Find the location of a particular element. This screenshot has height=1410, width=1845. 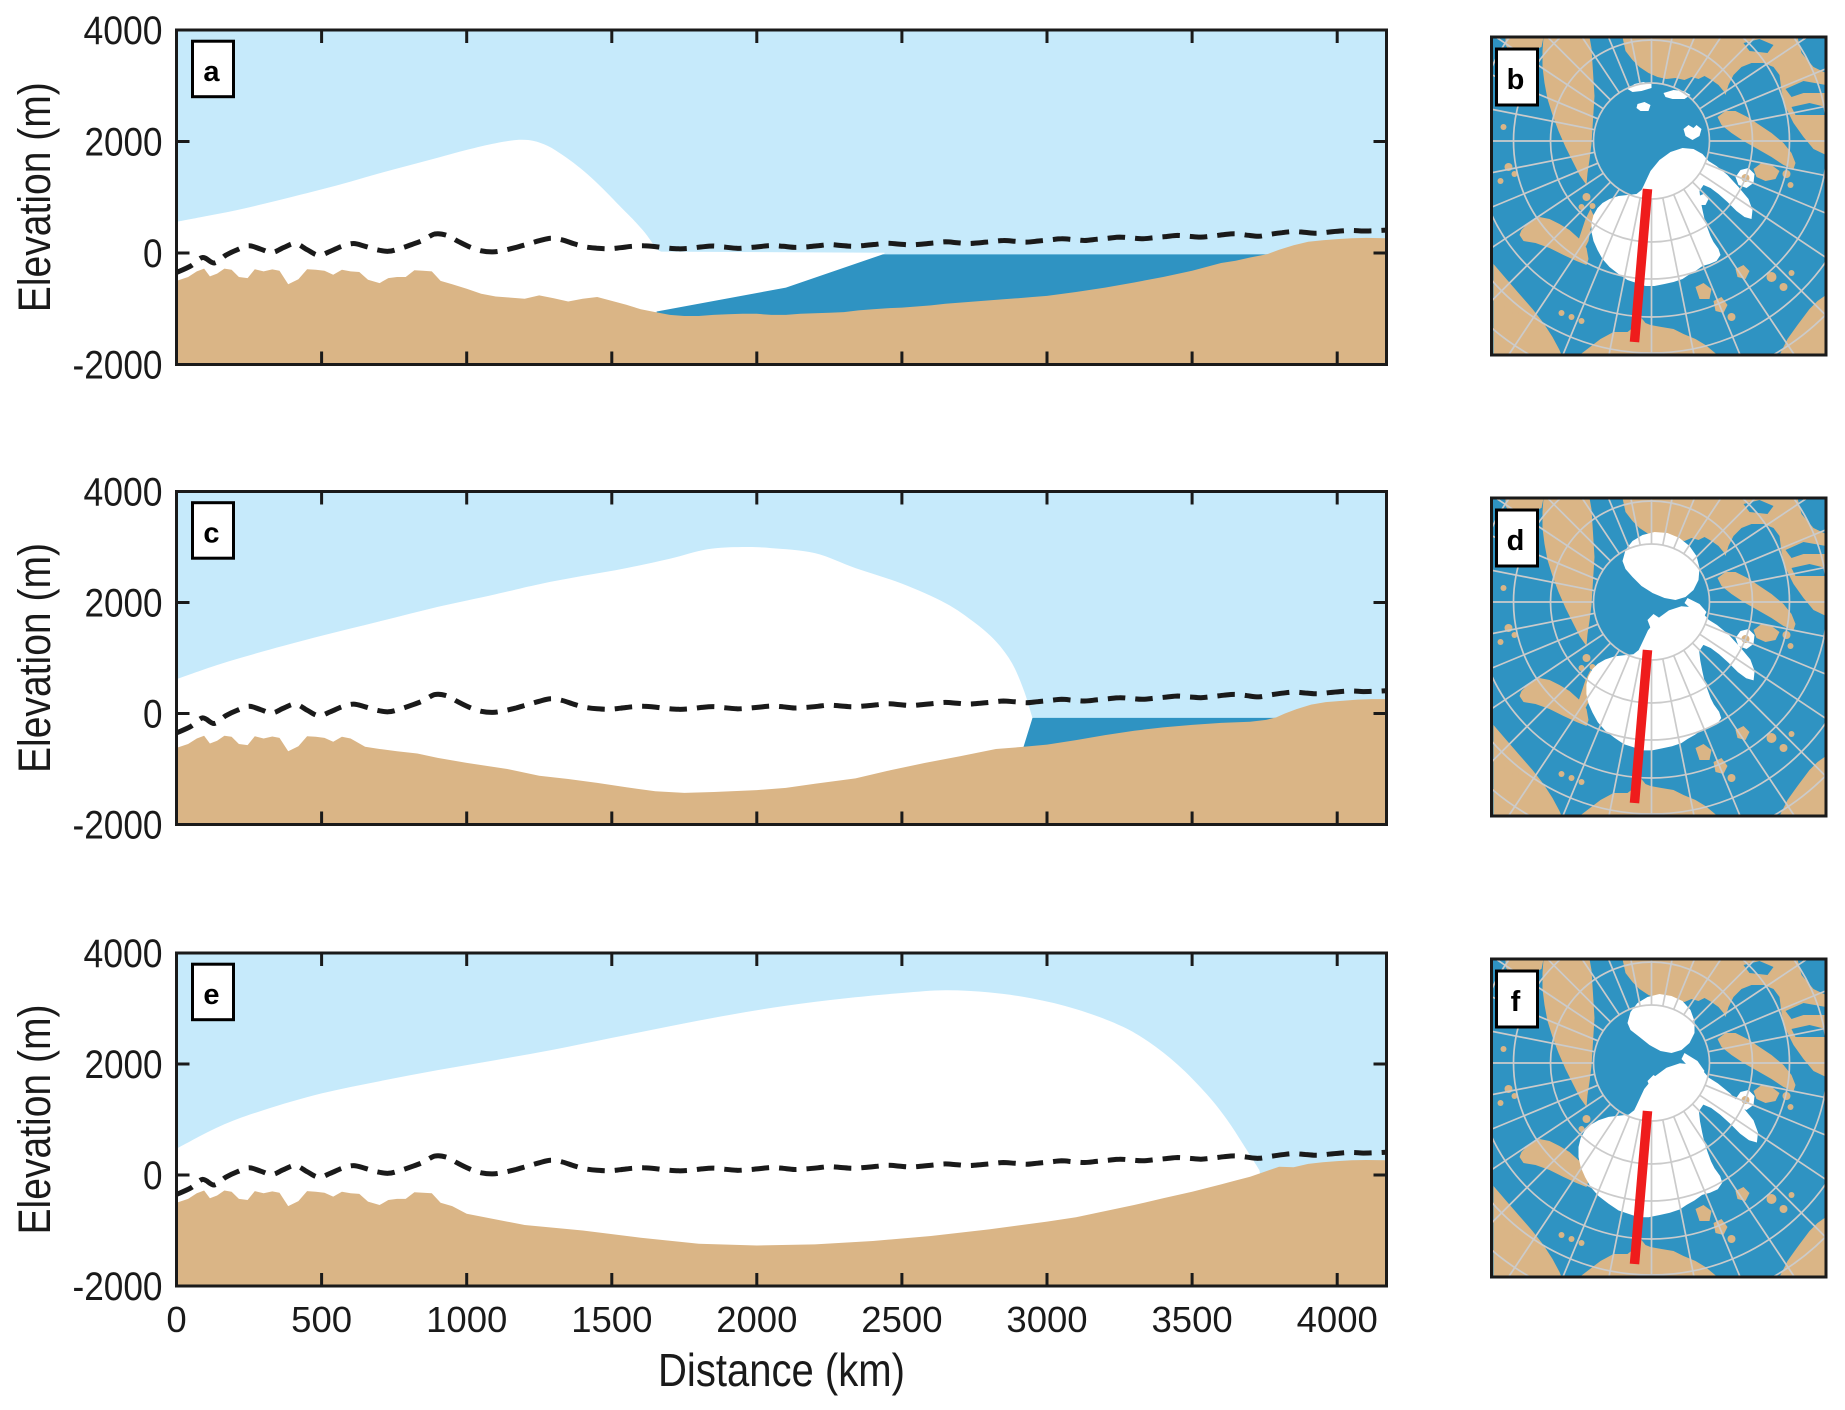

svg-text: 3500 is located at coordinates (1191, 1319).